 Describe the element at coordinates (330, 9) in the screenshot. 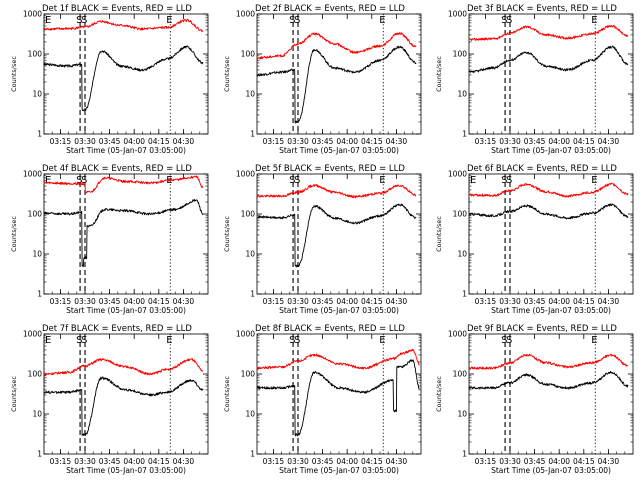

I see `panel-title: Det 2f BLACK = Events, RED = LLD` at that location.